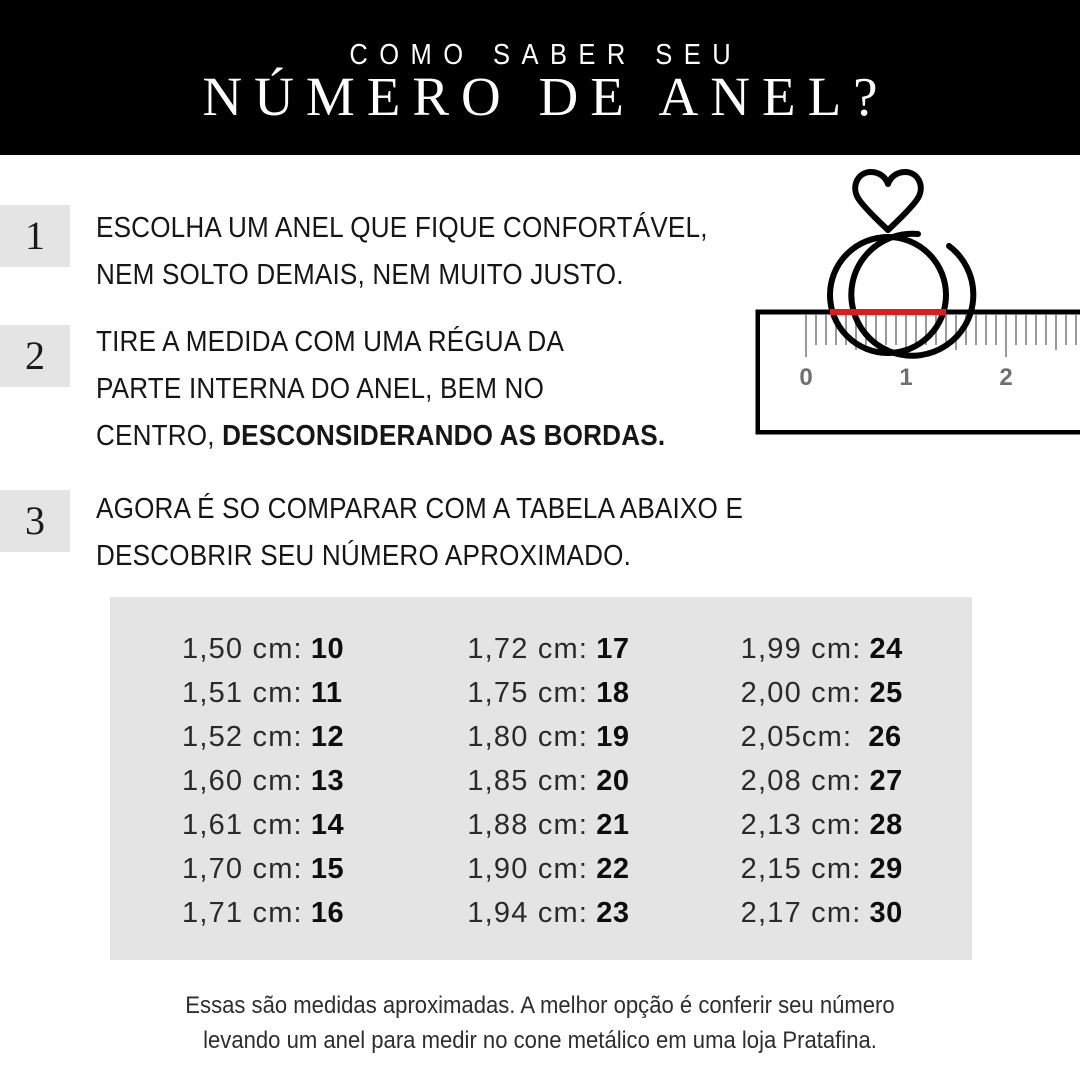 This screenshot has height=1080, width=1080. What do you see at coordinates (548, 693) in the screenshot?
I see `table-row: 1,75 cm: 18` at bounding box center [548, 693].